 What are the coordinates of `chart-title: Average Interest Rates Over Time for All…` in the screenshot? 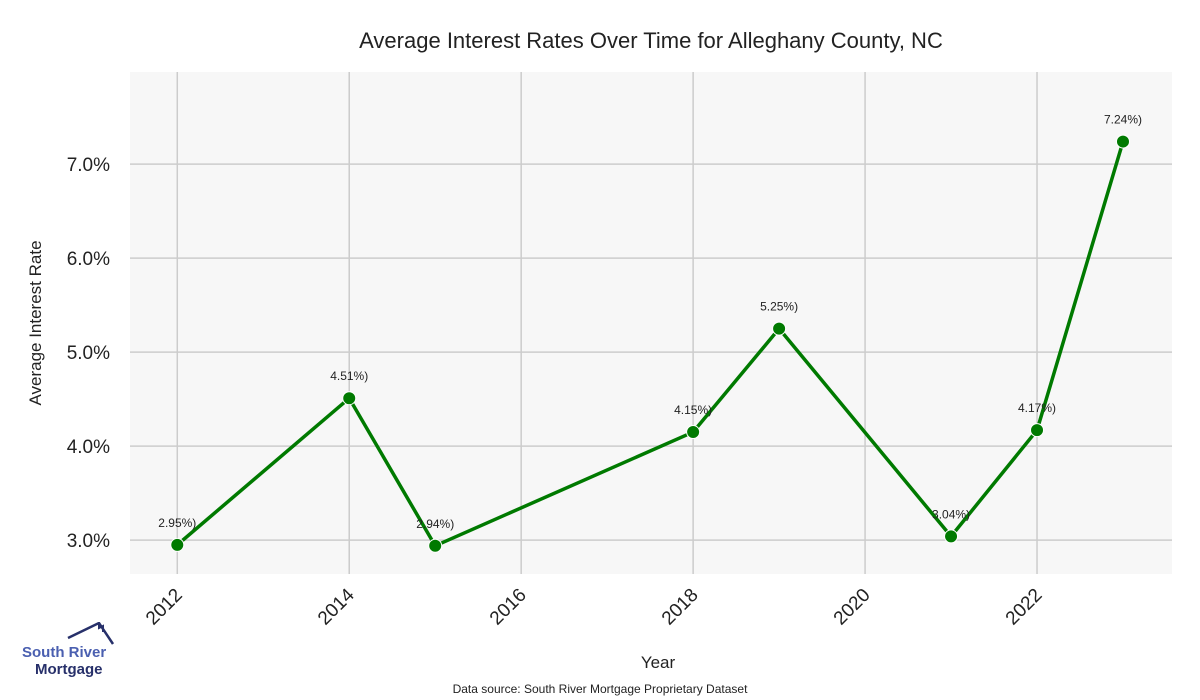 It's located at (651, 40).